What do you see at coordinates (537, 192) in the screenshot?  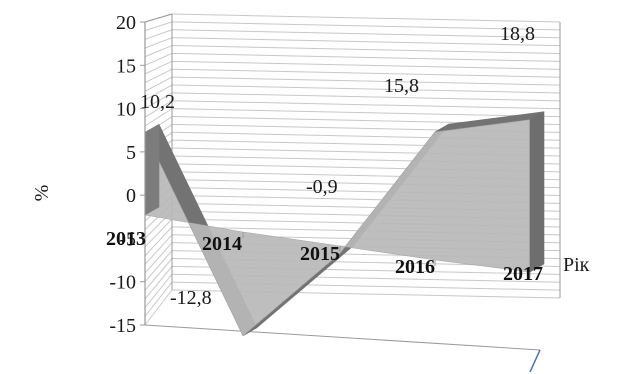 I see `area-end-cap` at bounding box center [537, 192].